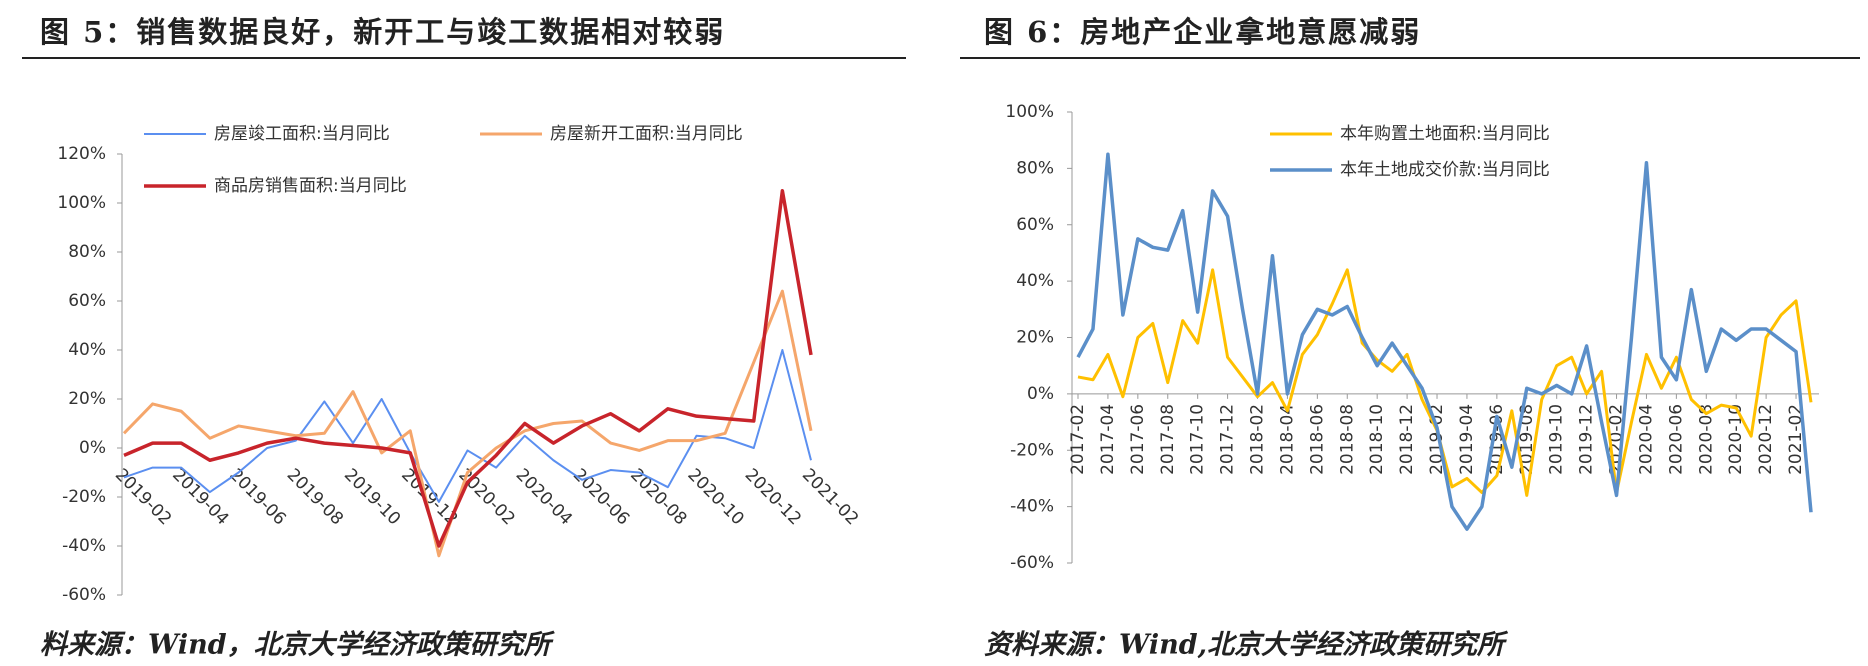 The height and width of the screenshot is (666, 1868). Describe the element at coordinates (1138, 439) in the screenshot. I see `x-tick-label: 2017-06` at that location.